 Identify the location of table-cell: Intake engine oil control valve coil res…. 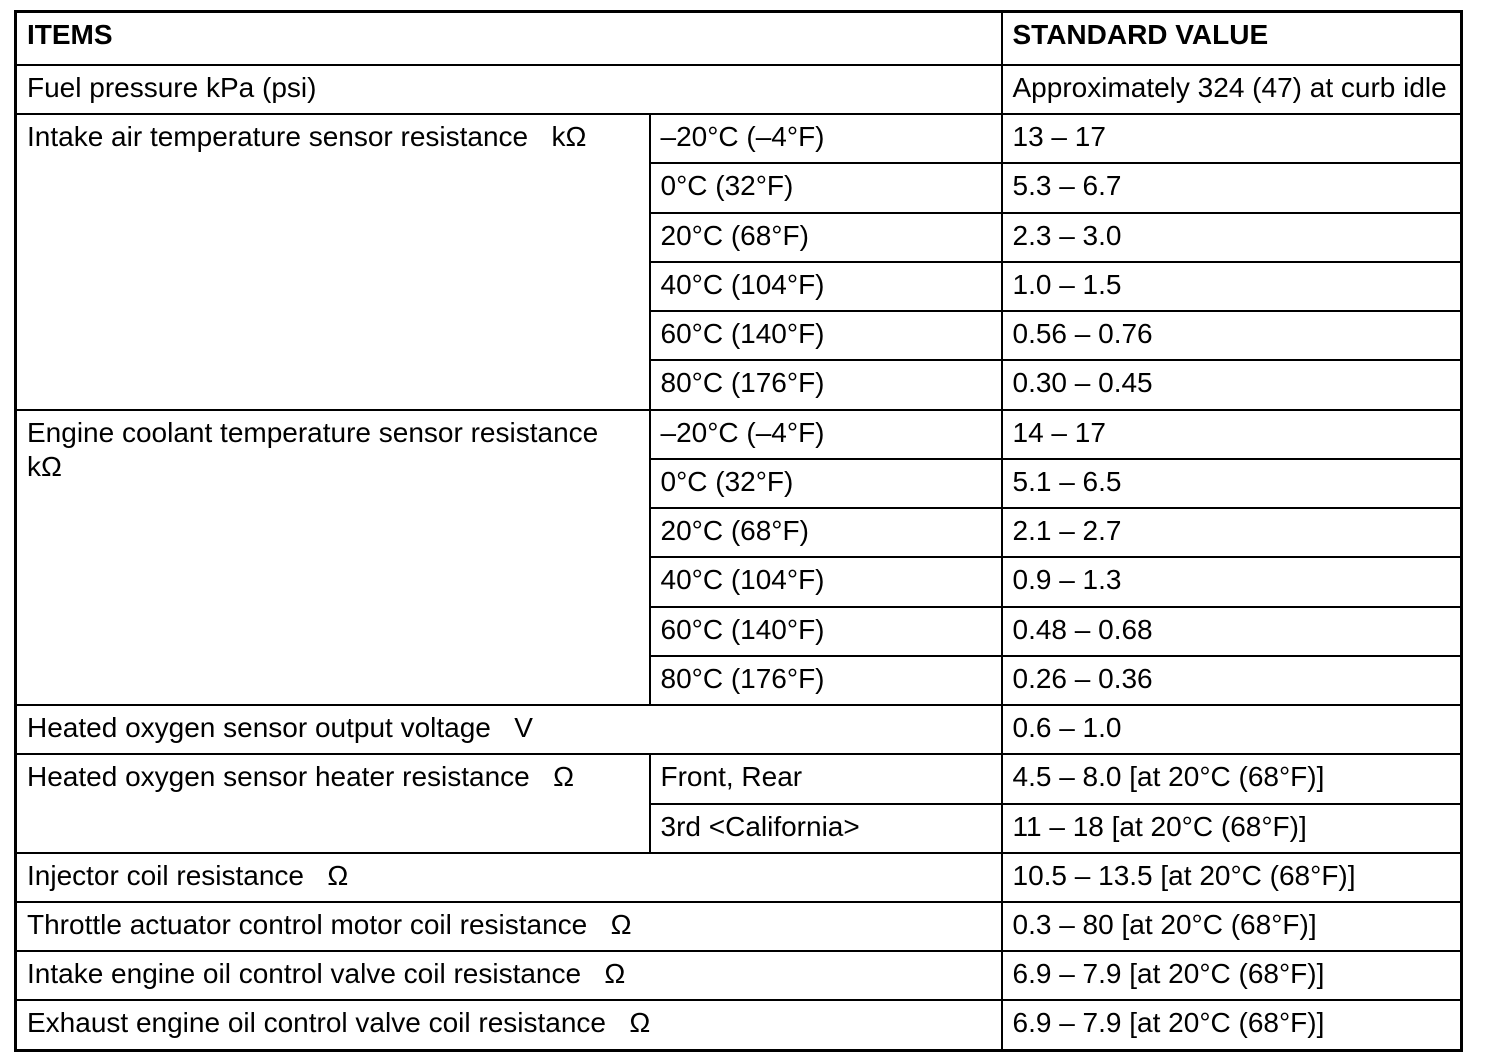
(508, 976).